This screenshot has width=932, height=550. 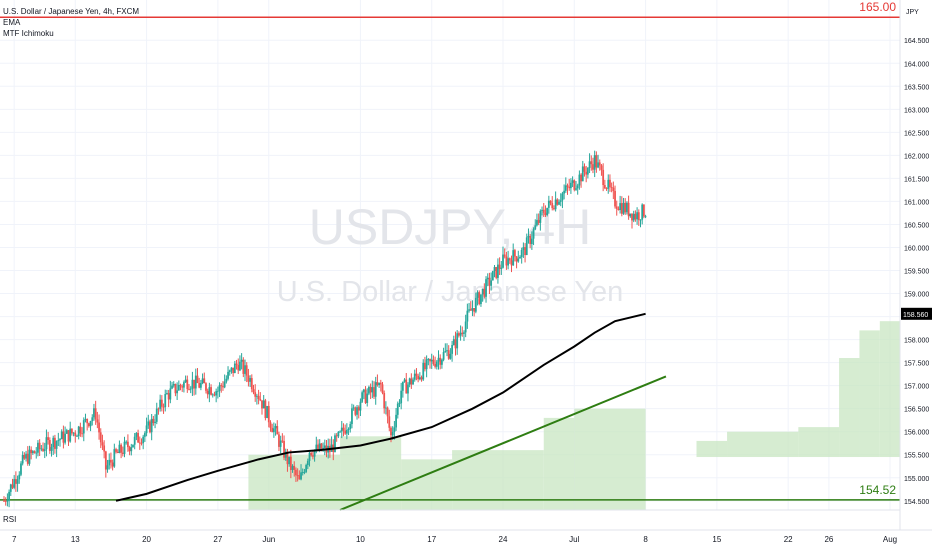 What do you see at coordinates (916, 41) in the screenshot?
I see `y-tick-label: 164.500` at bounding box center [916, 41].